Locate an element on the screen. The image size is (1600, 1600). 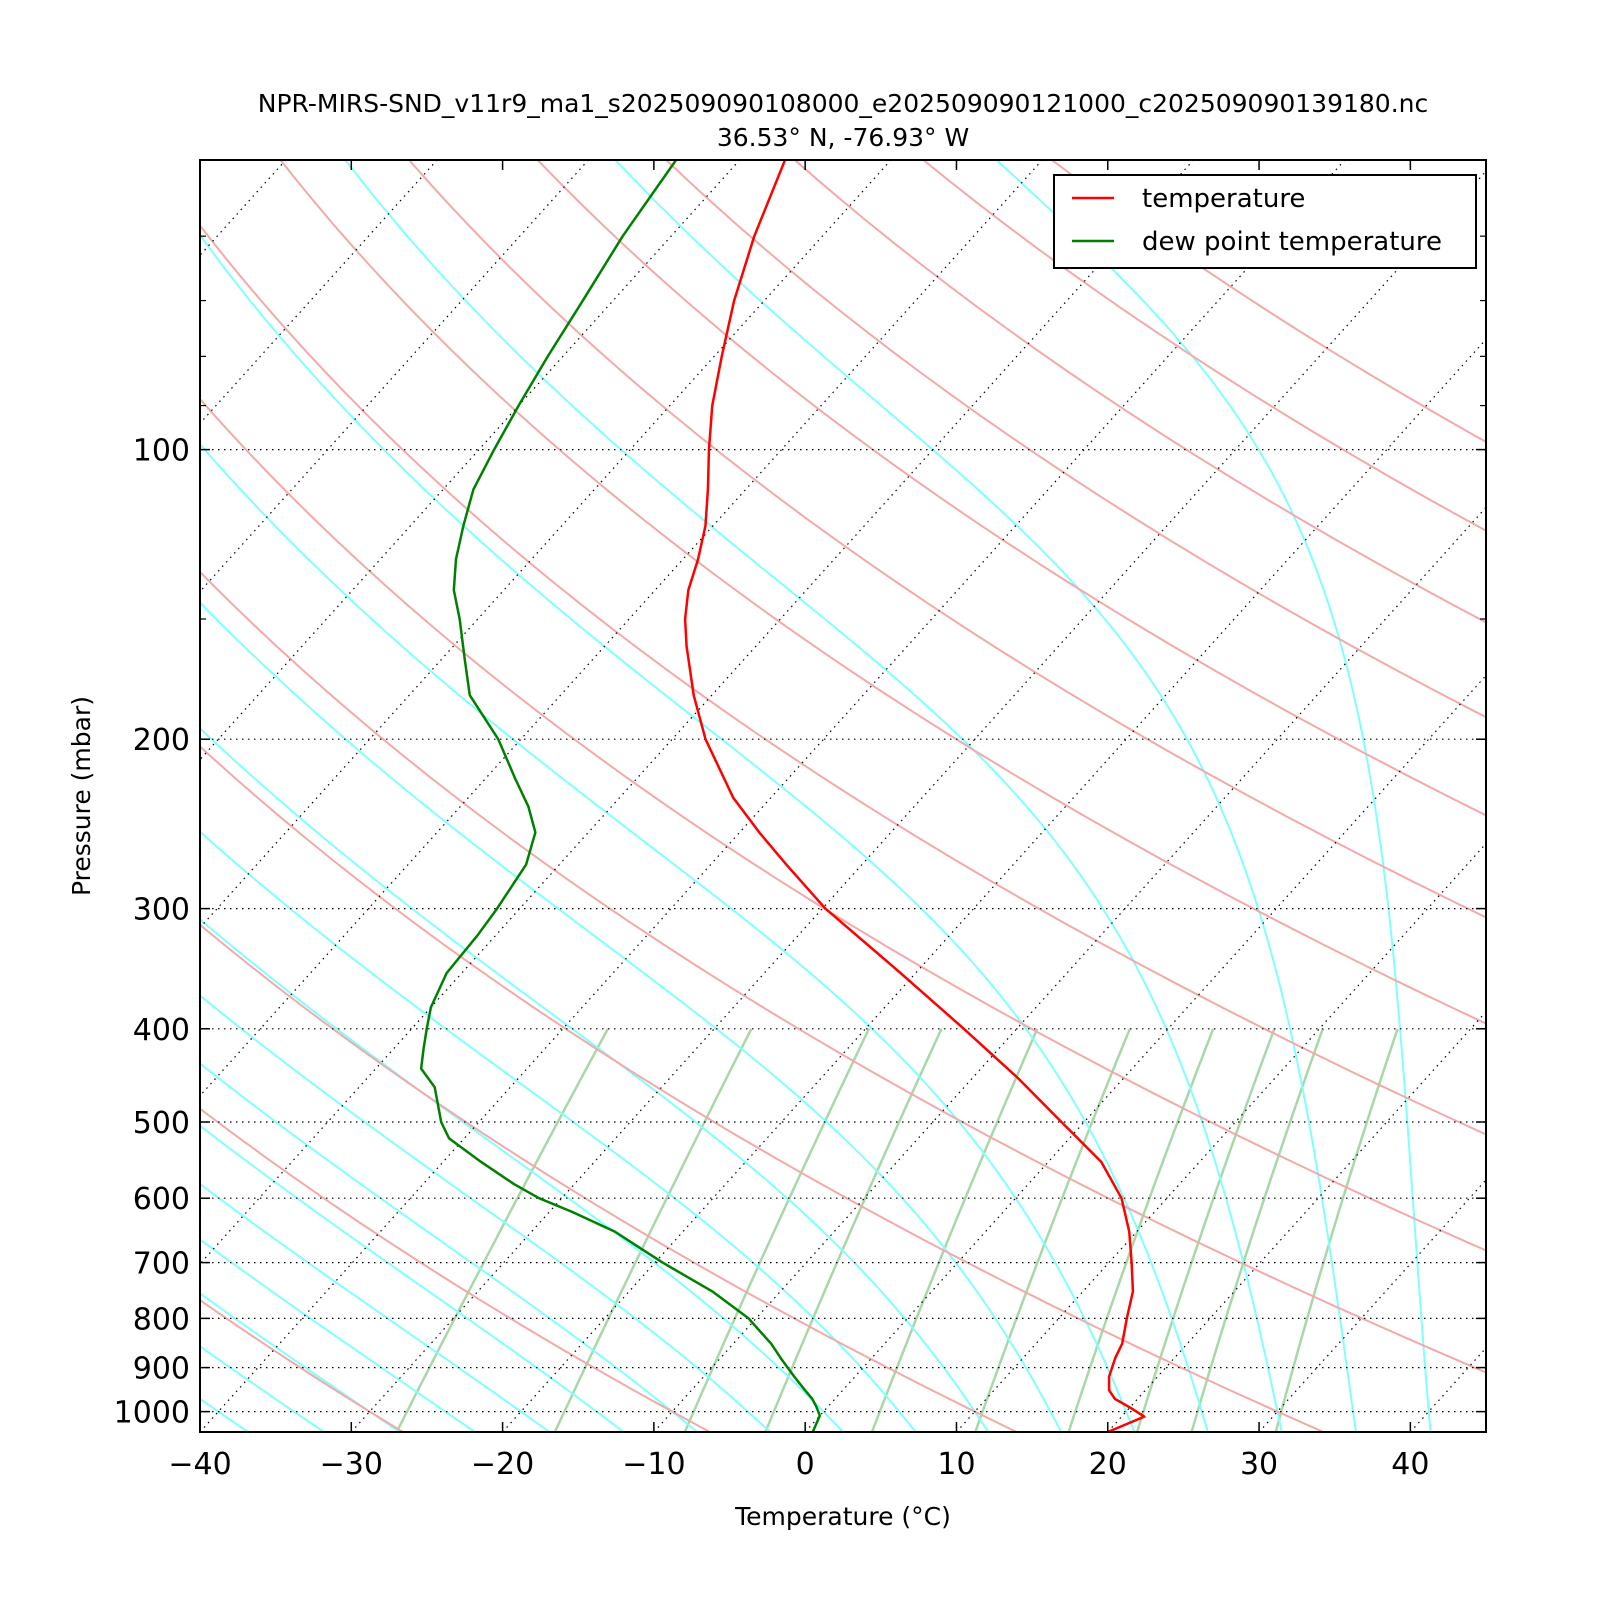
x-tick-label: 0 is located at coordinates (805, 1464).